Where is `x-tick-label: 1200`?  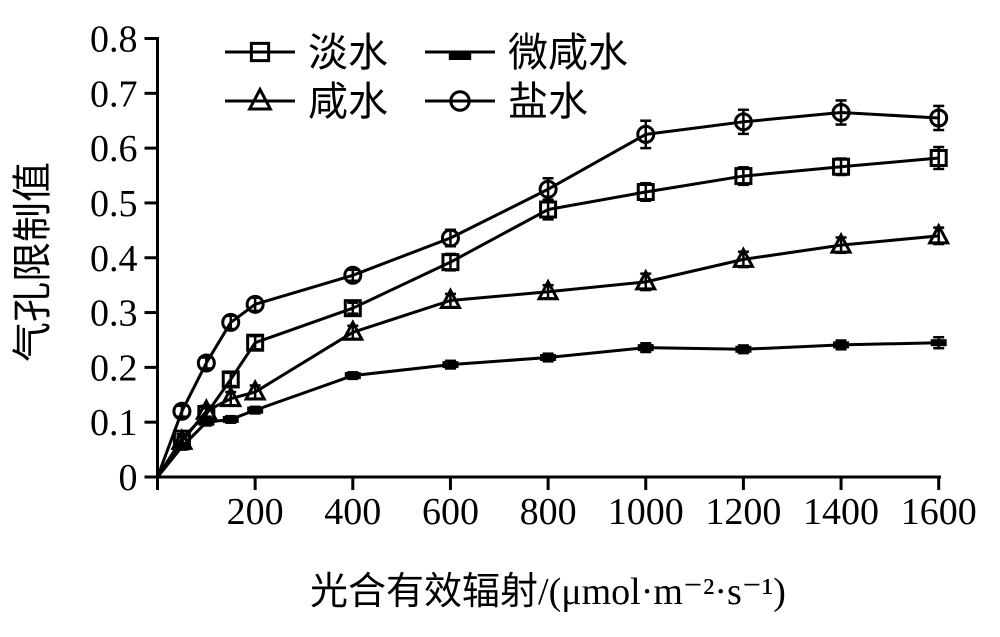
x-tick-label: 1200 is located at coordinates (743, 512).